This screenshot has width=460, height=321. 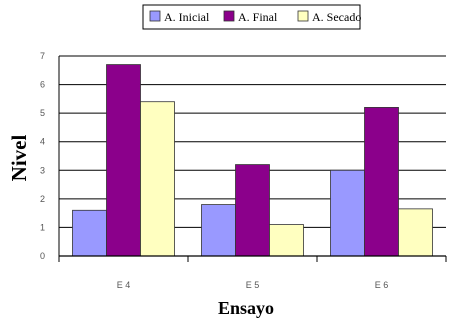 I want to click on x-tick-labels: E 4 E 5 E 6, so click(x=253, y=285).